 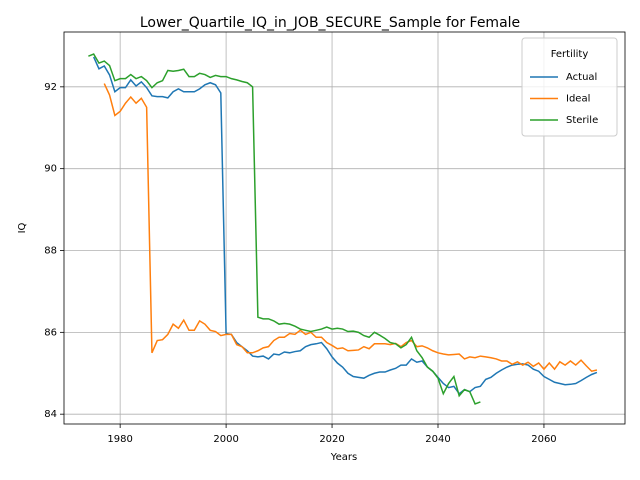 I want to click on y-tick-label: 86, so click(x=50, y=332).